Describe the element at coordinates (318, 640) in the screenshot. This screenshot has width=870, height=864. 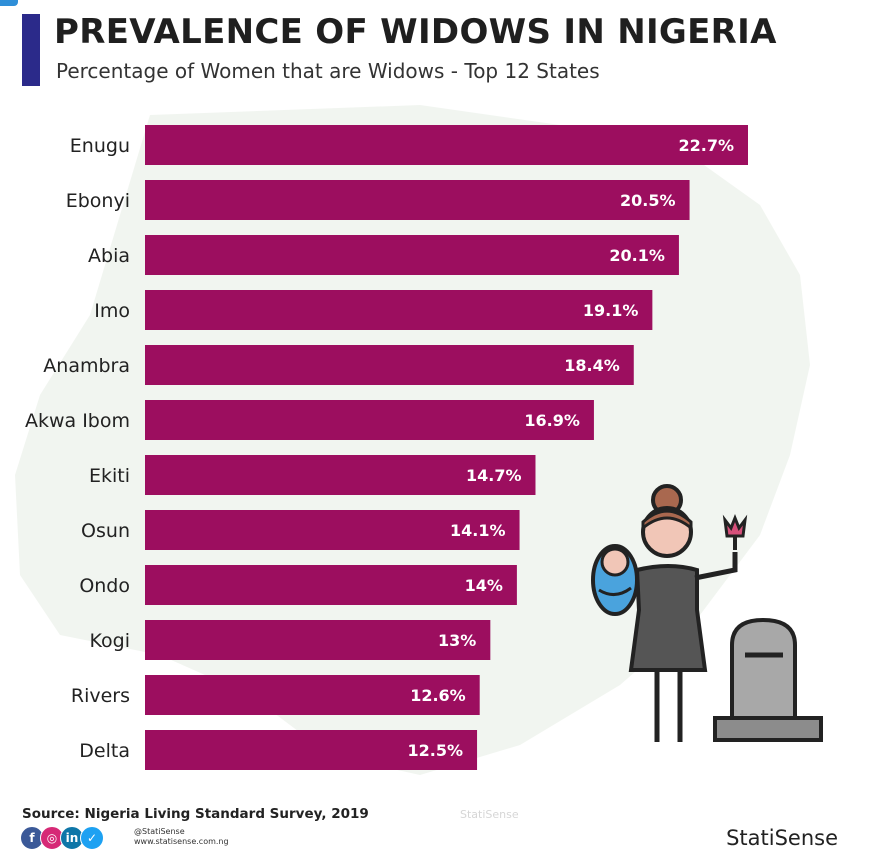
I see `bar-kogi` at that location.